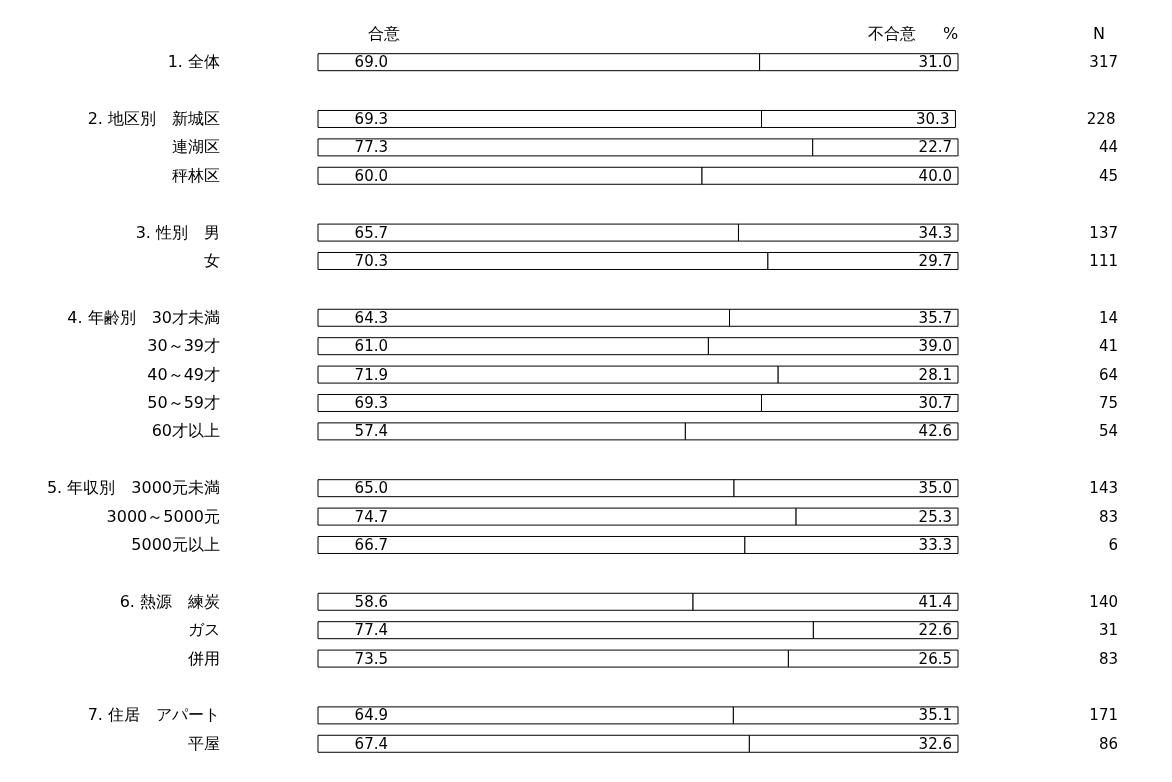 Image resolution: width=1172 pixels, height=782 pixels. I want to click on y-tick-label: 秤林区, so click(196, 175).